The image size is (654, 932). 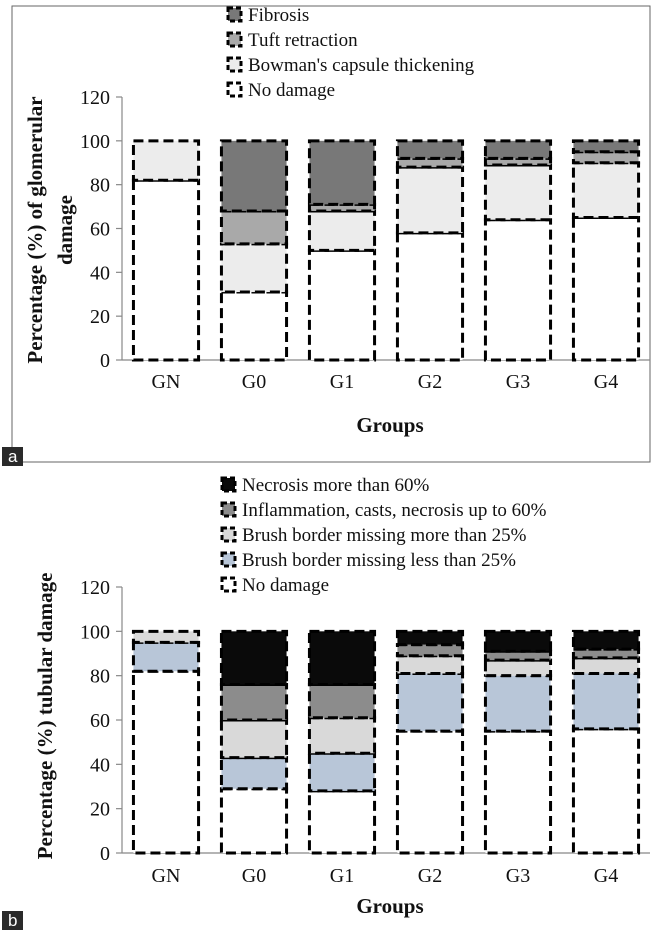 I want to click on legend-label: Necrosis more than 60%, so click(x=335, y=485).